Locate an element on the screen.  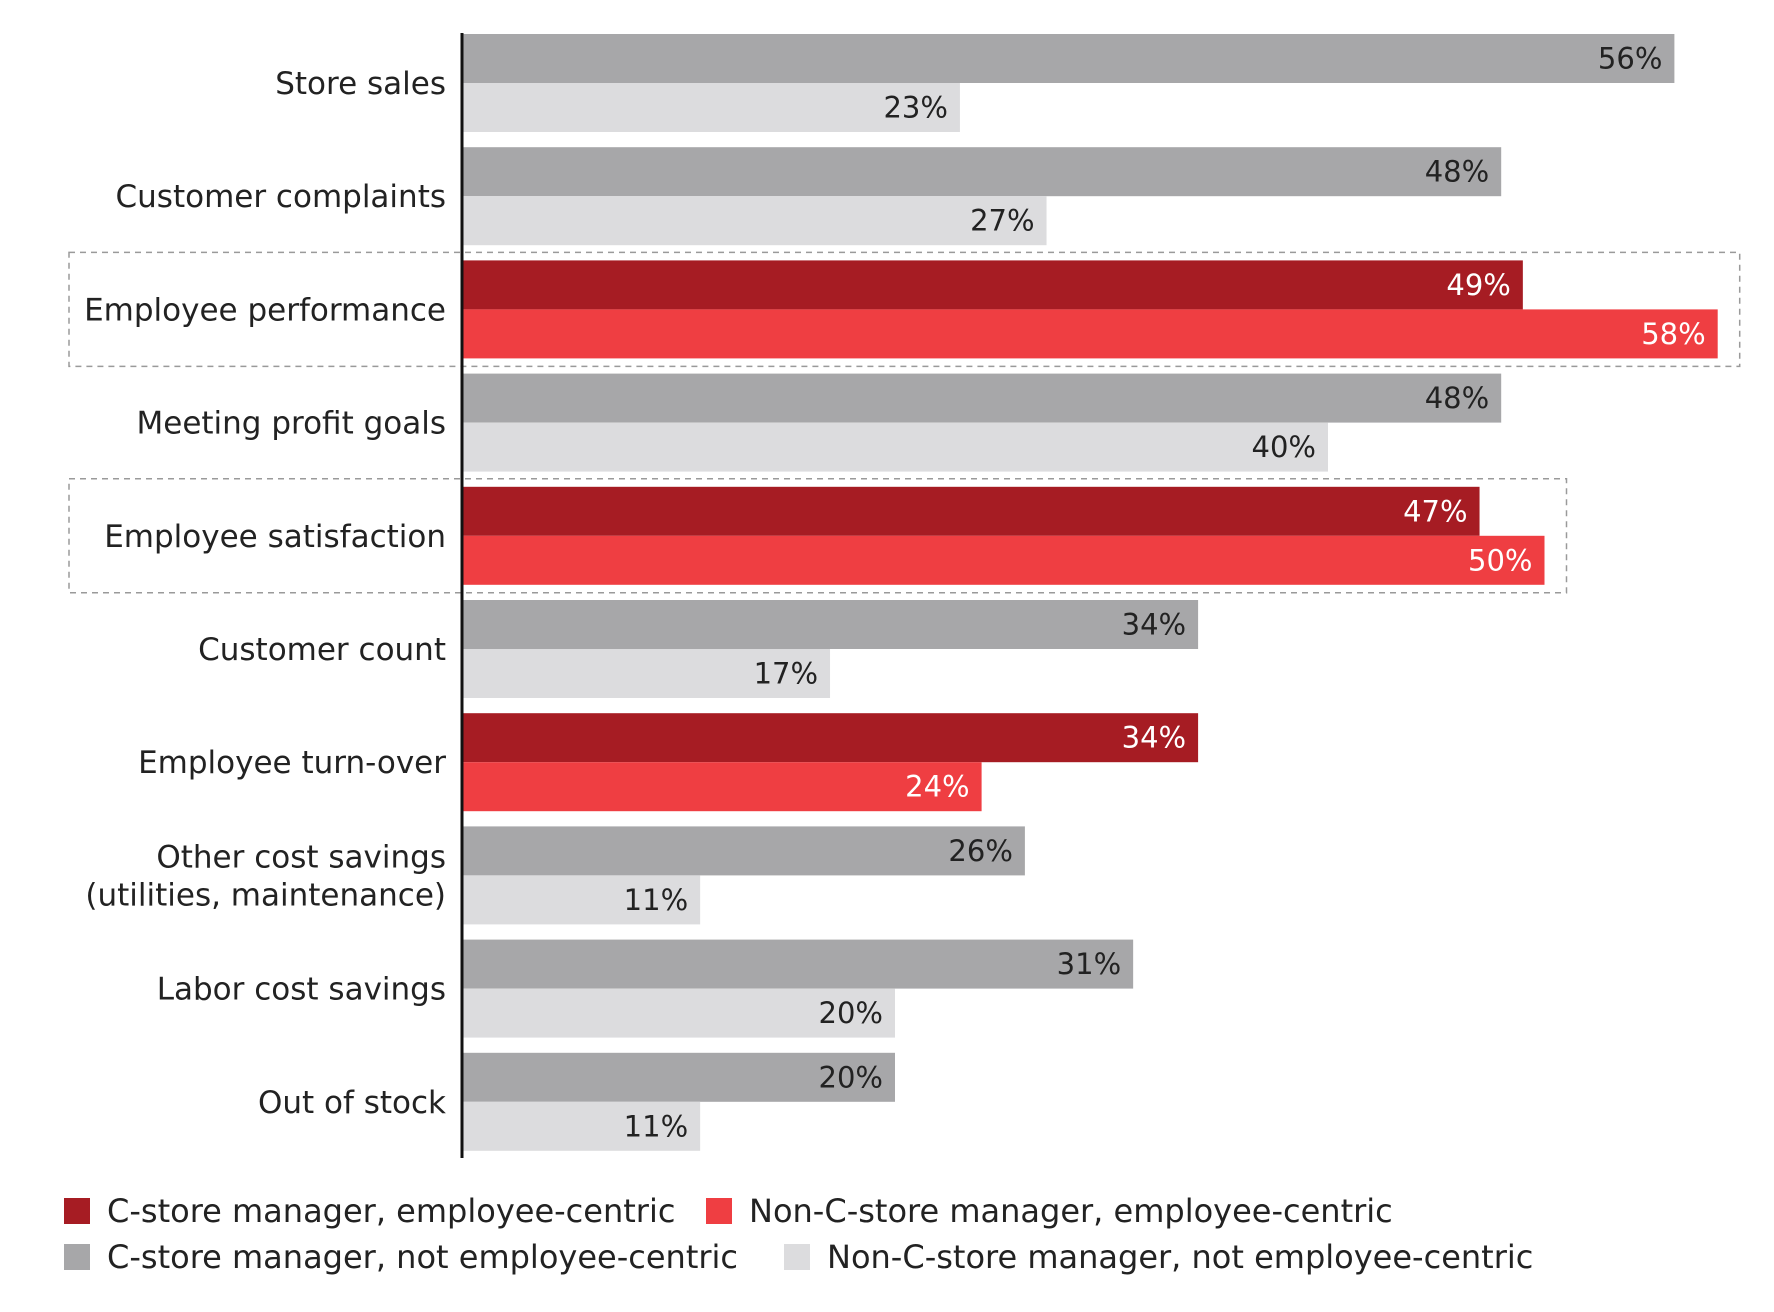
value-label-noncstore_notemp-7: 11% is located at coordinates (656, 900).